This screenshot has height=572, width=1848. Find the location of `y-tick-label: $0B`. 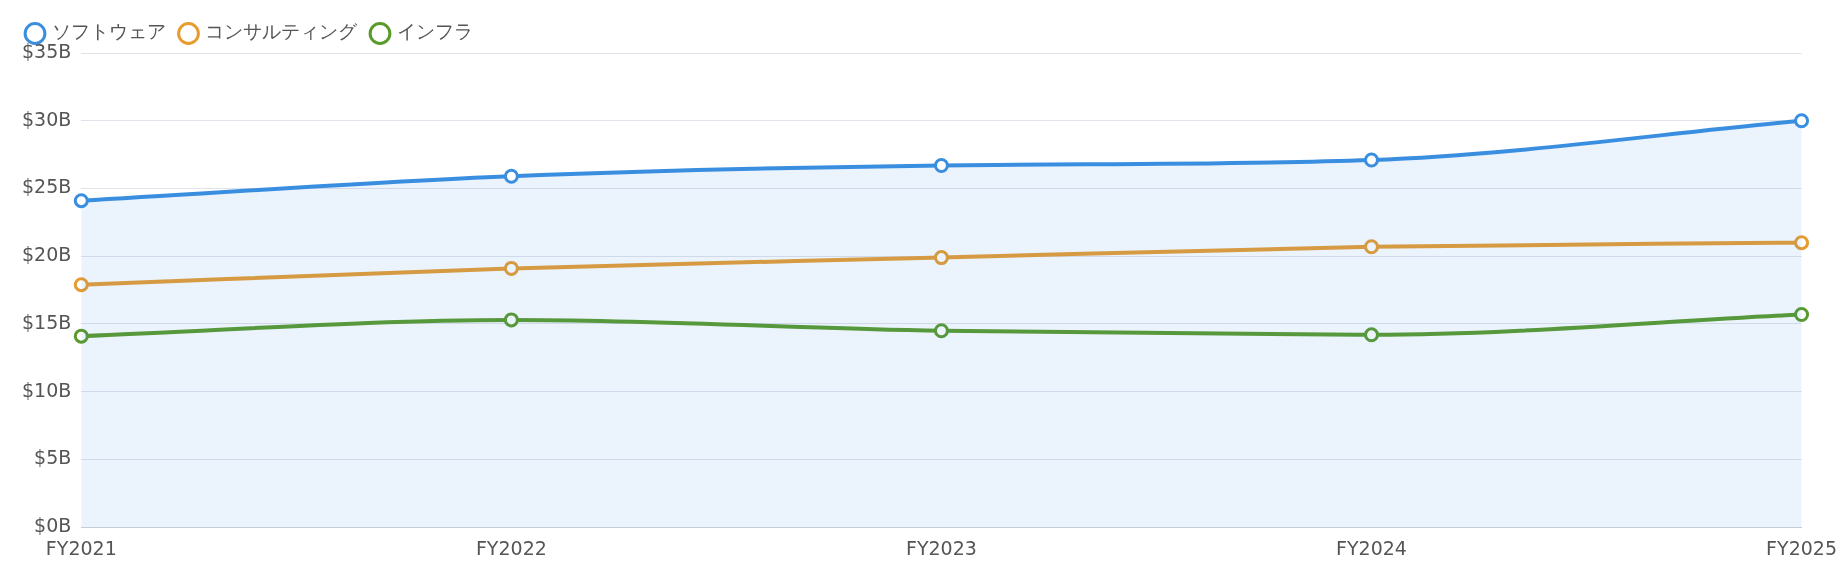

y-tick-label: $0B is located at coordinates (53, 525).